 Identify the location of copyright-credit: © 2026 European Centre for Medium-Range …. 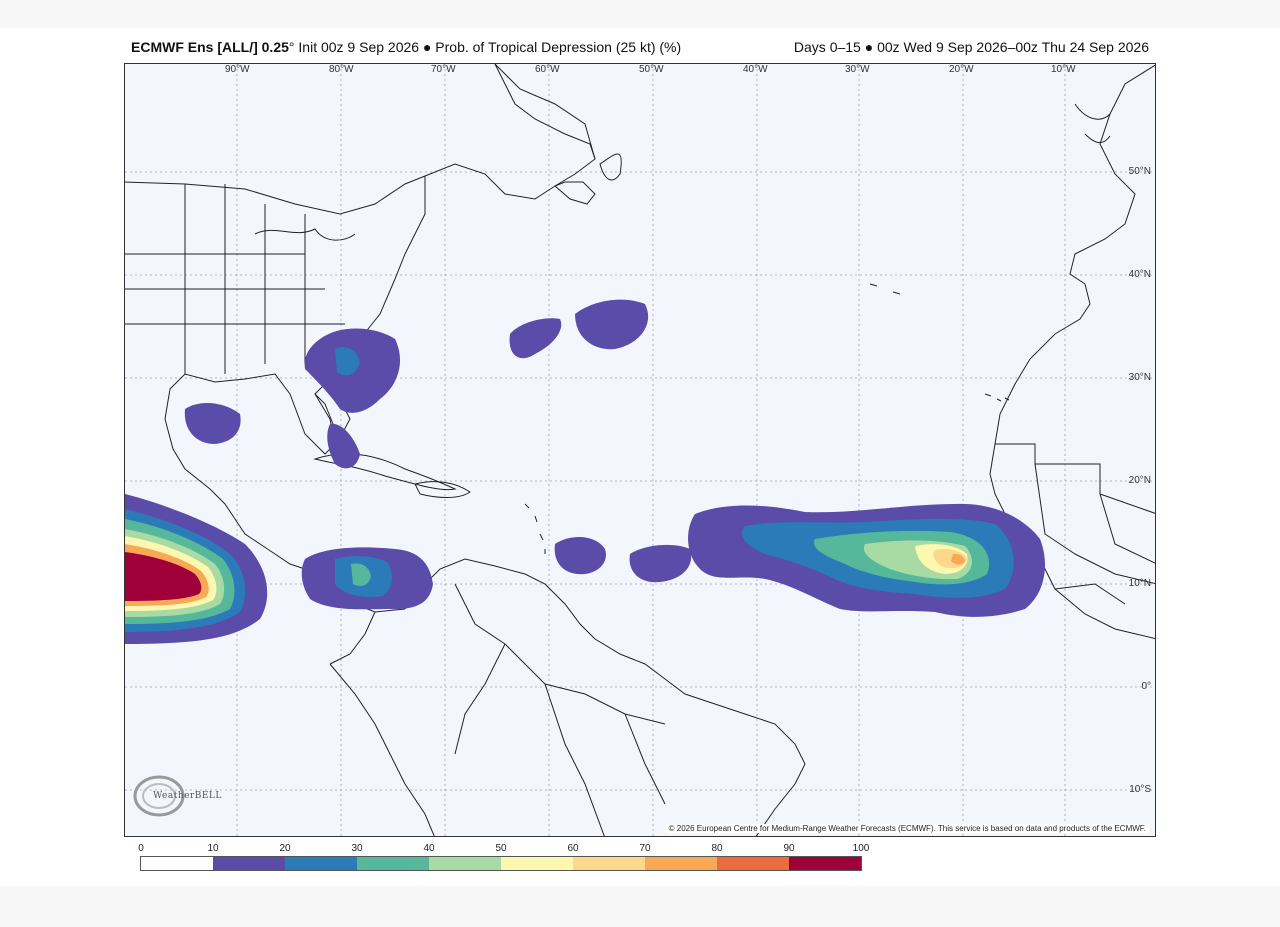
(907, 828).